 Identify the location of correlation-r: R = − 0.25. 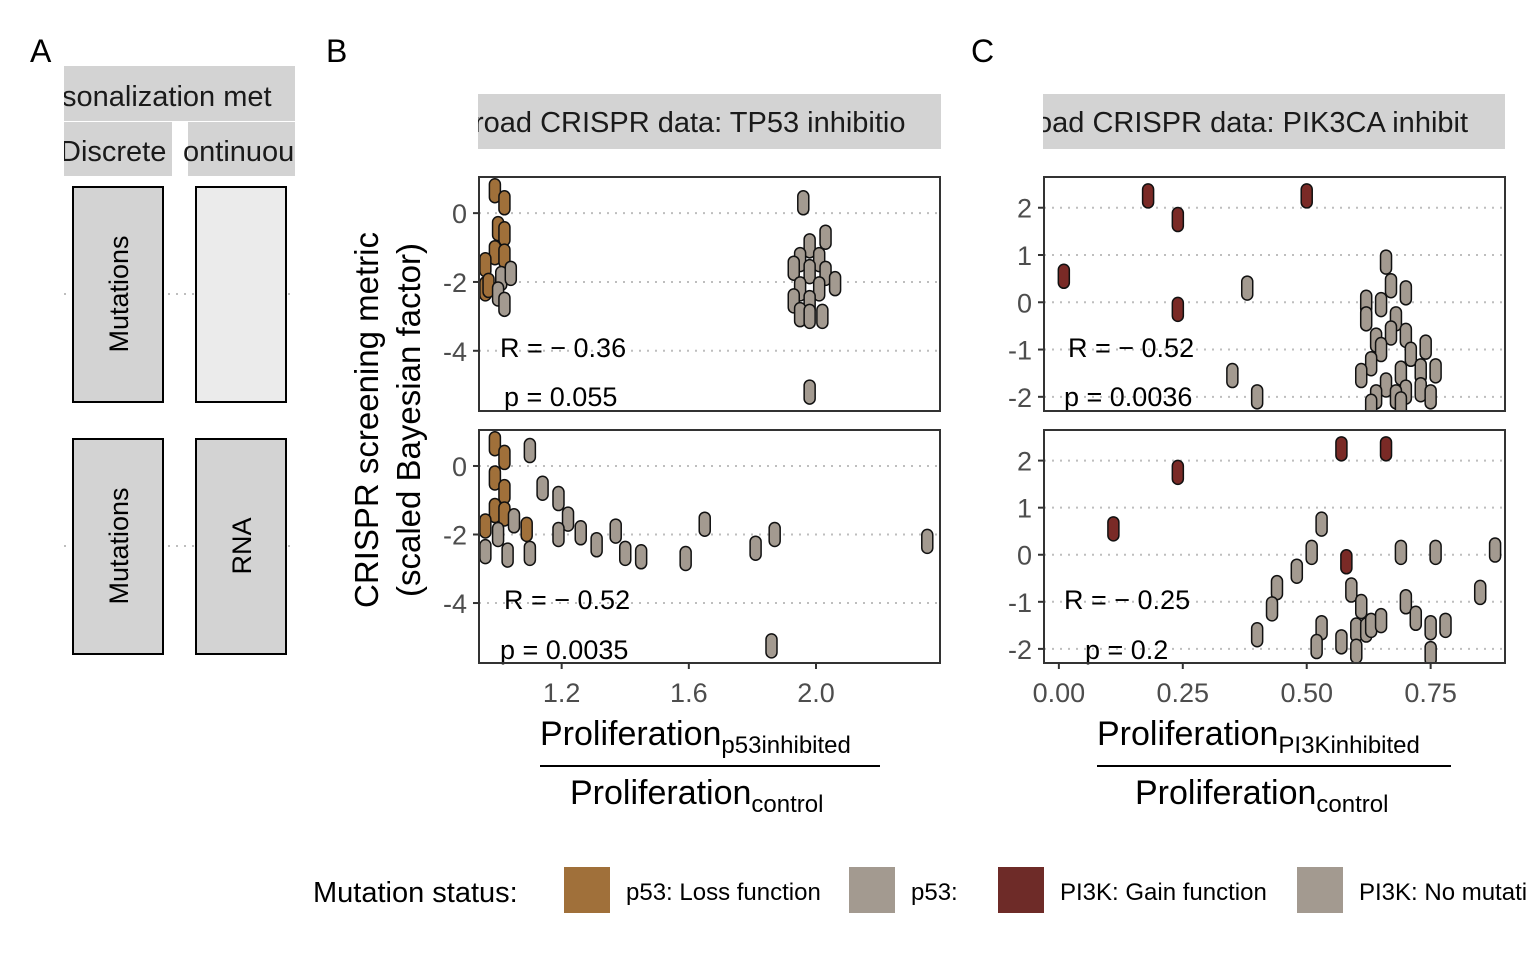
(1127, 600).